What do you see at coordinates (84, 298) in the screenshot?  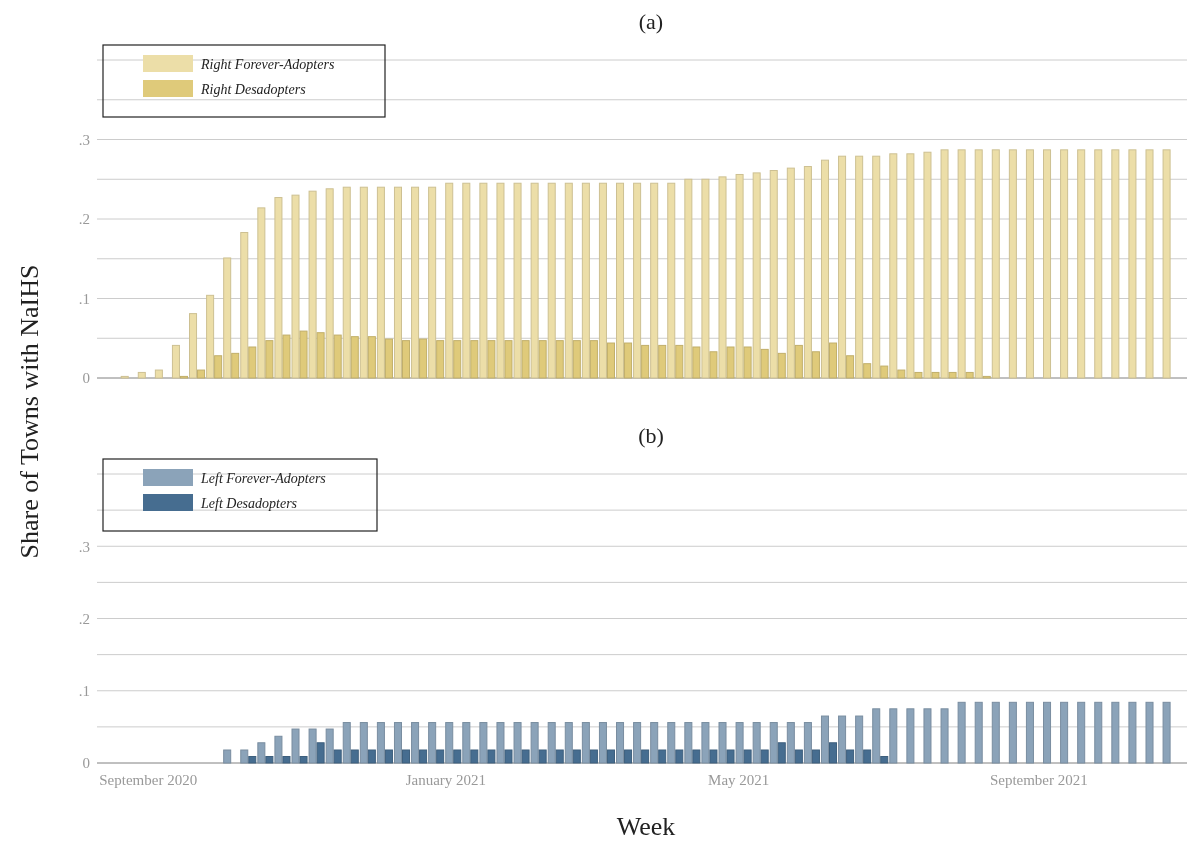 I see `y-tick-label: .1` at bounding box center [84, 298].